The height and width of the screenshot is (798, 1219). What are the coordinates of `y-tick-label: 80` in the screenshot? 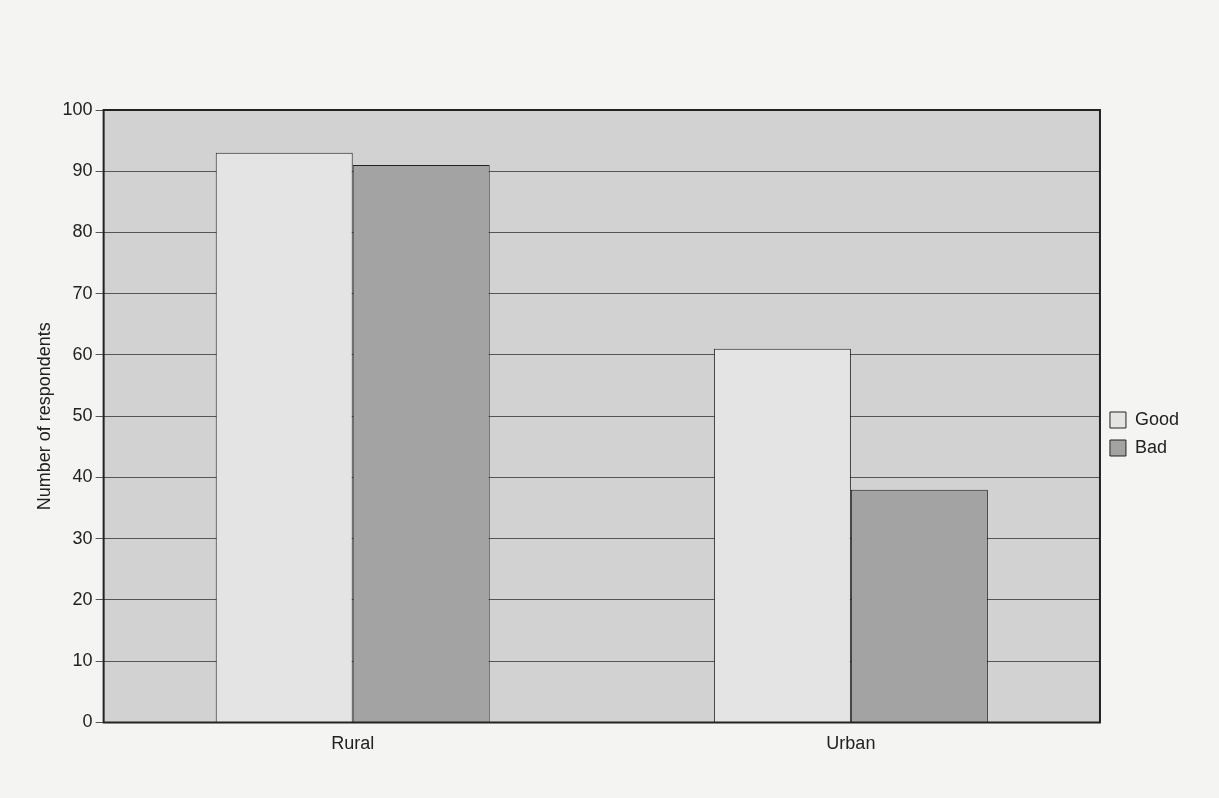 It's located at (82, 231).